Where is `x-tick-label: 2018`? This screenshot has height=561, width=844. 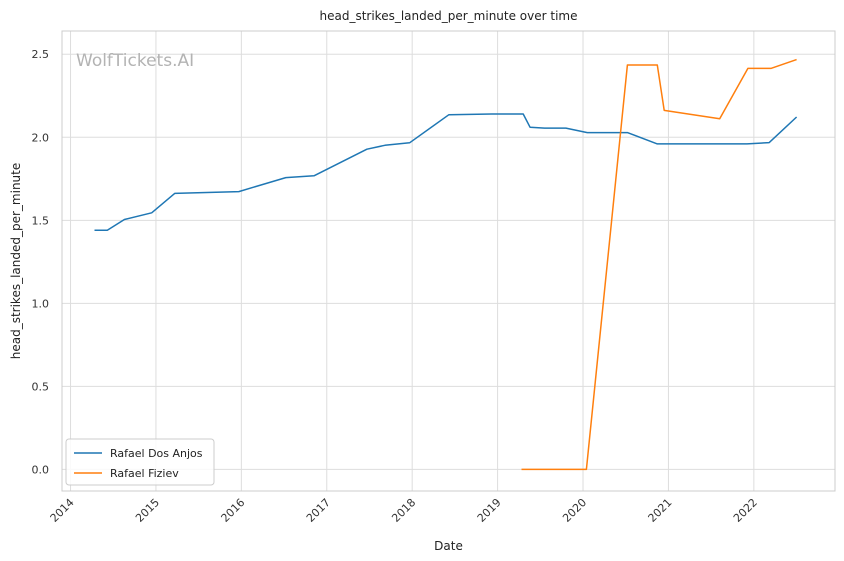
x-tick-label: 2018 is located at coordinates (403, 510).